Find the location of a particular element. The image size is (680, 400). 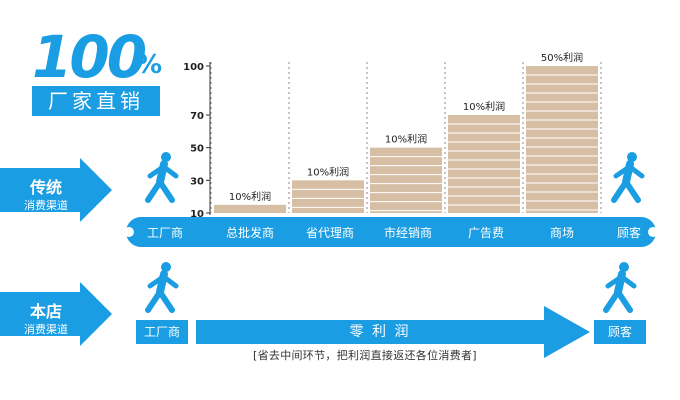

traditional-channel-arrow is located at coordinates (56, 190).